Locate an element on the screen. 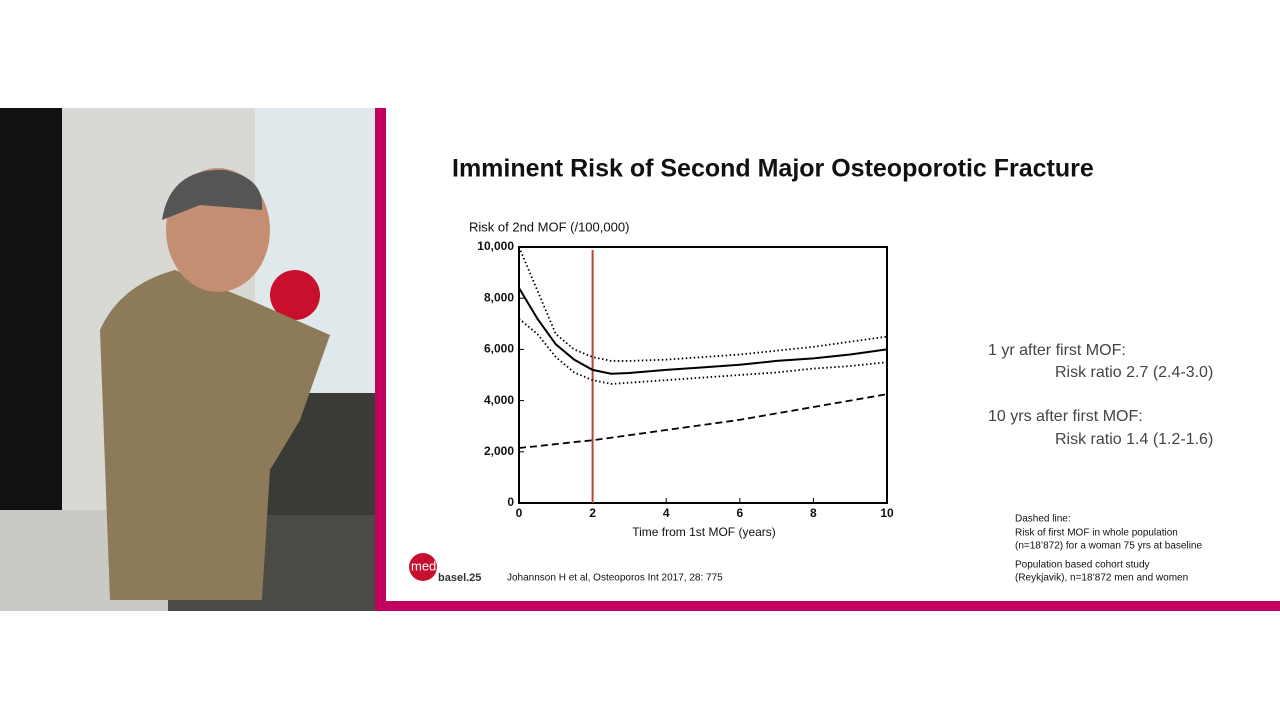 The height and width of the screenshot is (725, 1280). slide-border-bottom is located at coordinates (827, 606).